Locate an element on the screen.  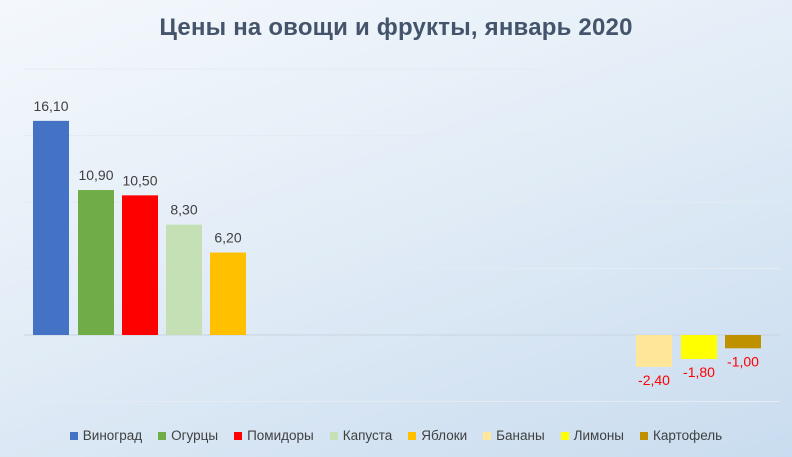
data-label-5: 6,20 is located at coordinates (227, 238).